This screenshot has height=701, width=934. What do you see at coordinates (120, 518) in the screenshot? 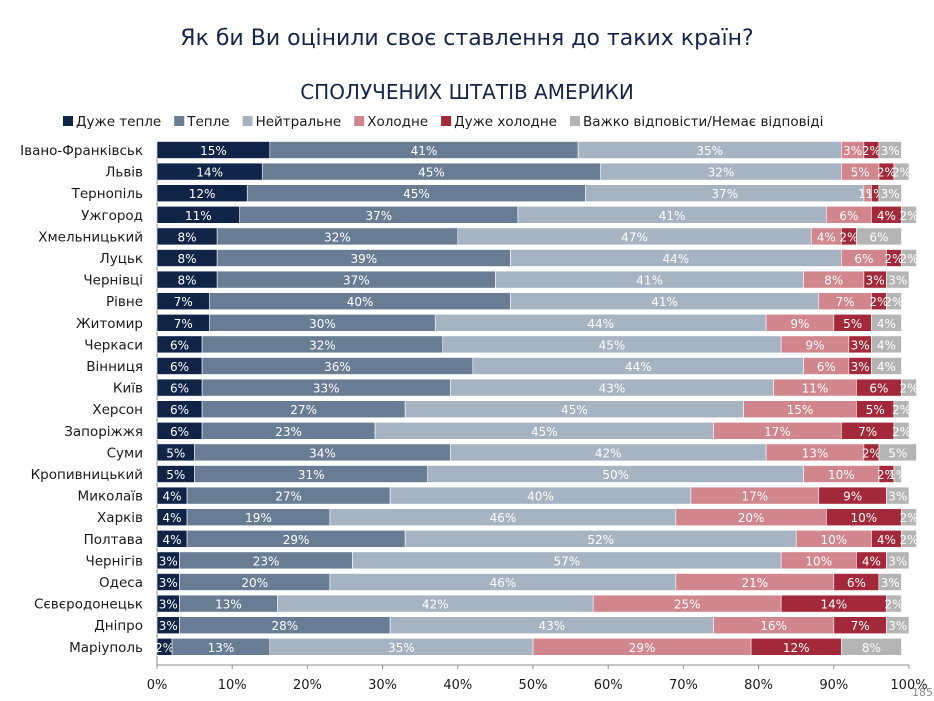
I see `category-label: Харків` at bounding box center [120, 518].